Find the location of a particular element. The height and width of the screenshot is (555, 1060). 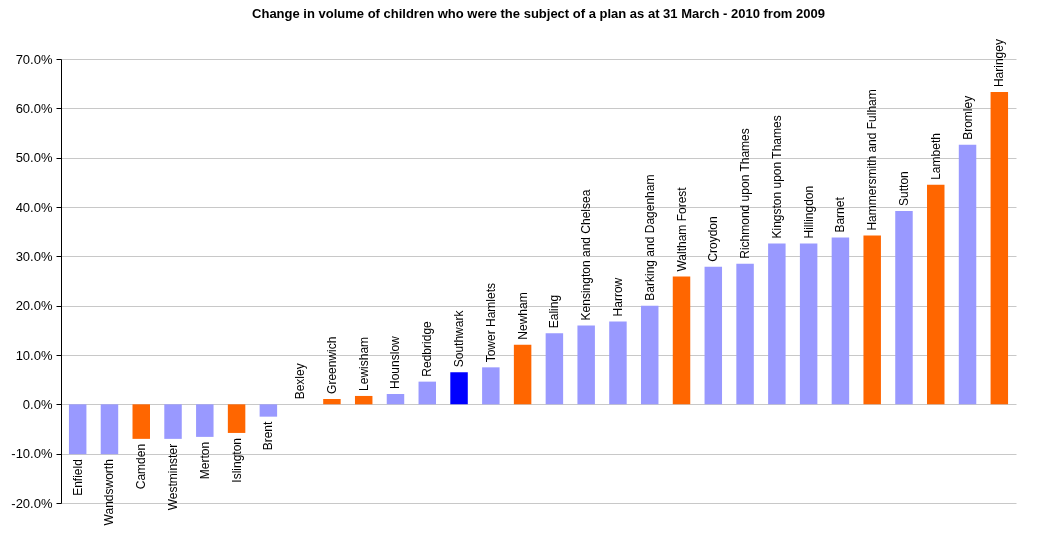

x-tick-label: Kingston upon Thames is located at coordinates (776, 177).